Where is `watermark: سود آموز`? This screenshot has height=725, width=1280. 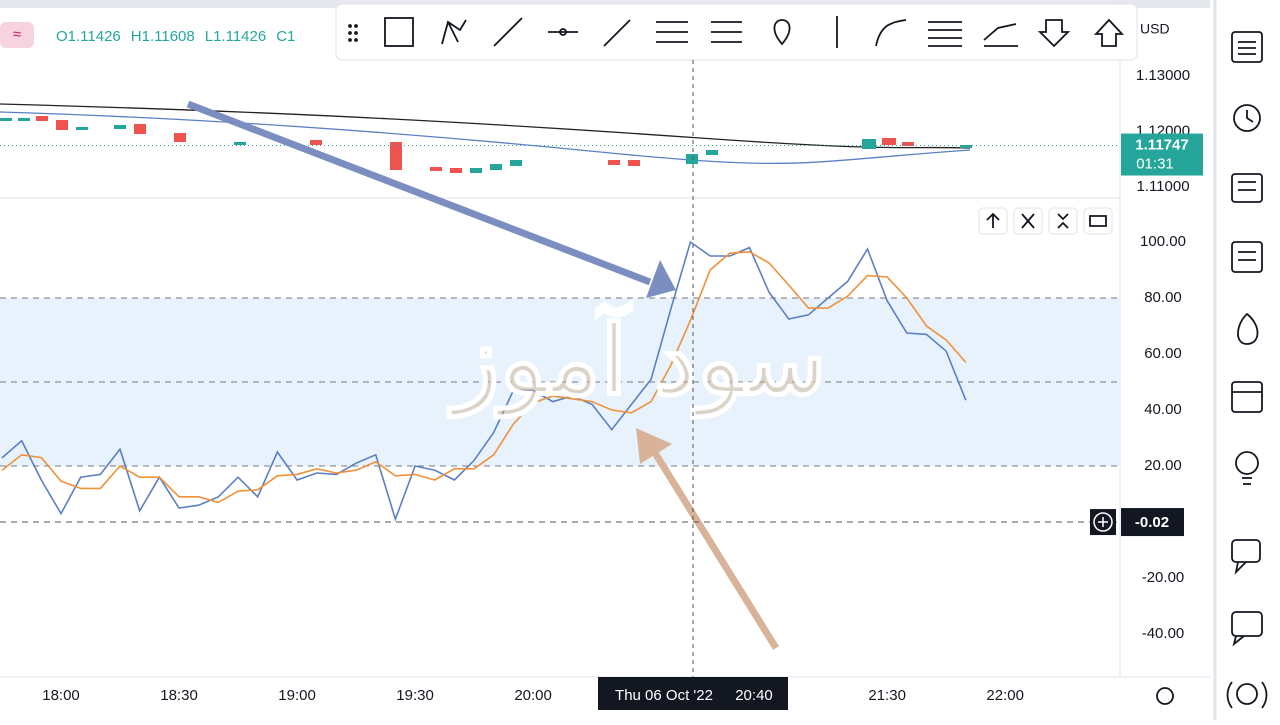
watermark: سود آموز is located at coordinates (637, 358).